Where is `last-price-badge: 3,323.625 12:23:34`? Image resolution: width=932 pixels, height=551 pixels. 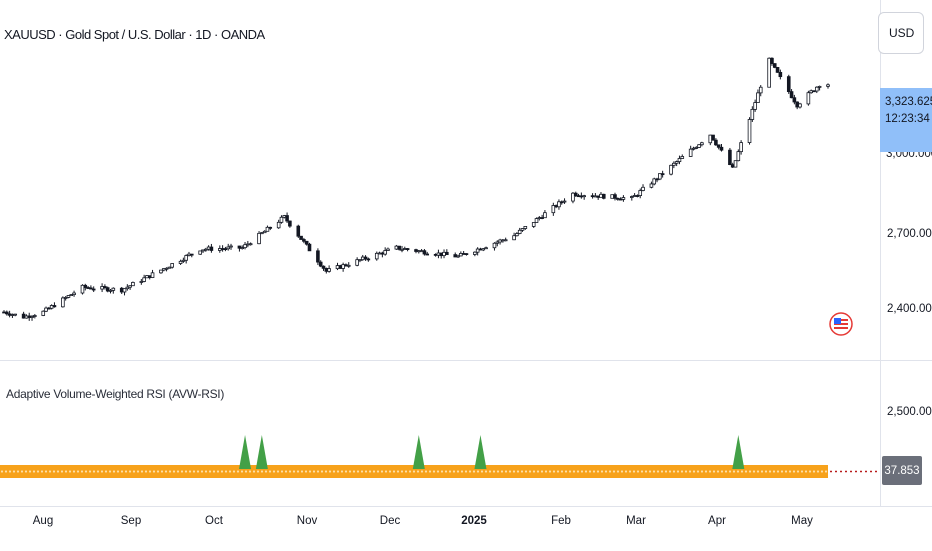
last-price-badge: 3,323.625 12:23:34 is located at coordinates (906, 120).